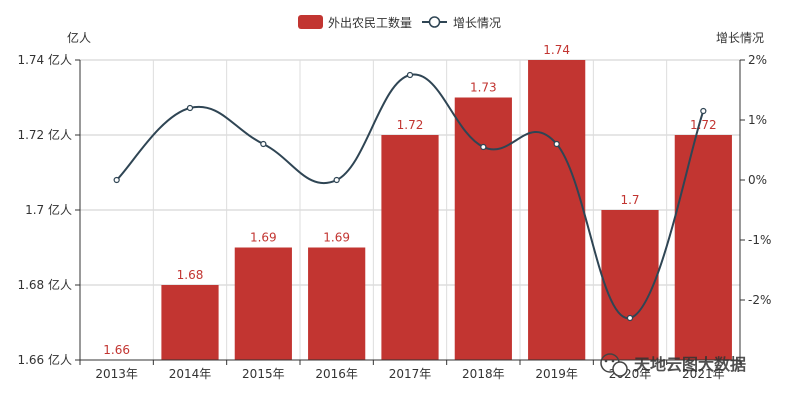  What do you see at coordinates (190, 374) in the screenshot?
I see `x-tick-label: 2014年` at bounding box center [190, 374].